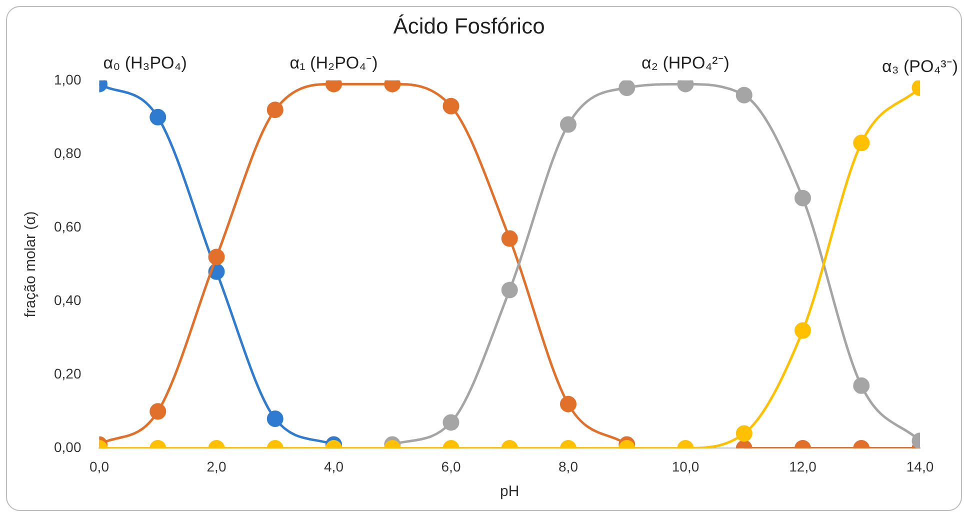 This screenshot has height=517, width=970. What do you see at coordinates (334, 466) in the screenshot?
I see `x-tick-label: 4,0` at bounding box center [334, 466].